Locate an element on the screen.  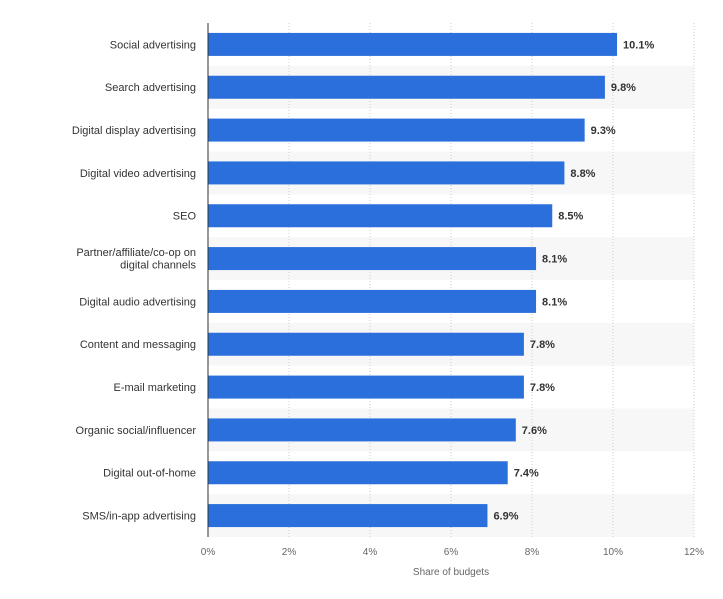
value-label: 10.1% is located at coordinates (638, 45).